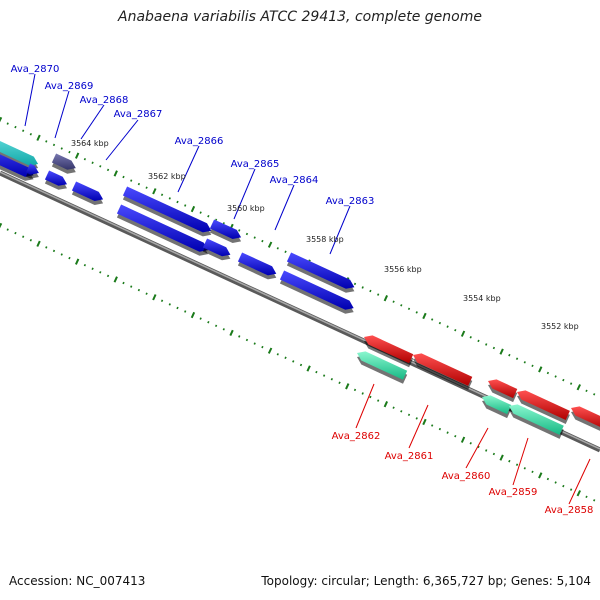 The image size is (600, 600). What do you see at coordinates (466, 476) in the screenshot?
I see `gene-label-ava-2860: Ava_2860` at bounding box center [466, 476].